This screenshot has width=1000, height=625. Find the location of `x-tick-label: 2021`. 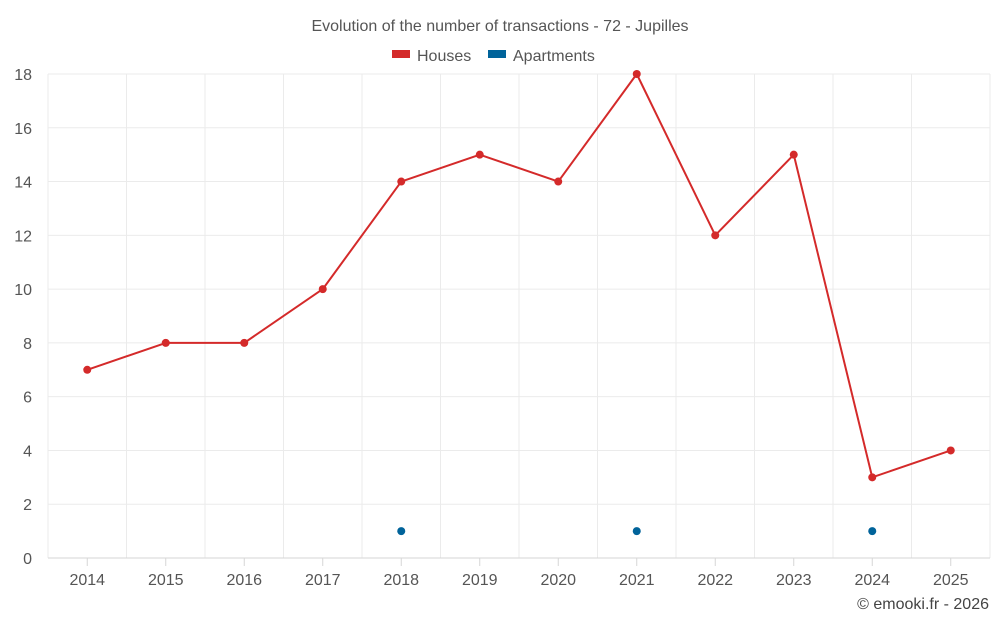

x-tick-label: 2021 is located at coordinates (637, 580).